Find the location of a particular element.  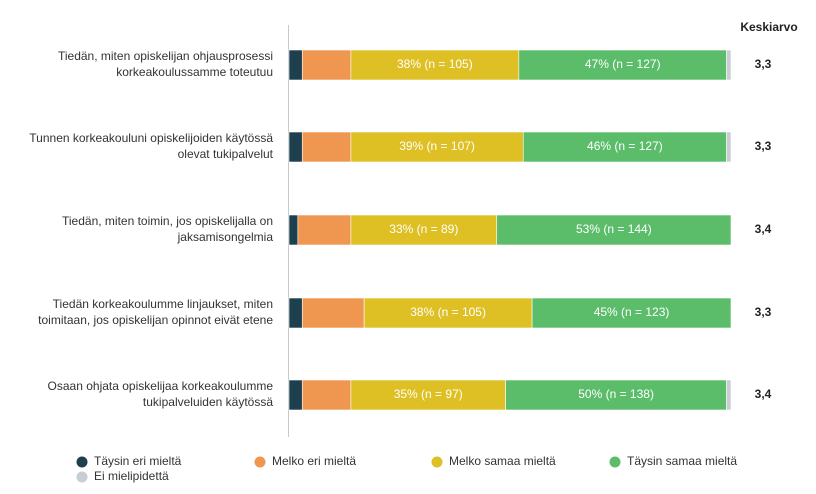

value-label: 50% (n = 138) is located at coordinates (616, 394).